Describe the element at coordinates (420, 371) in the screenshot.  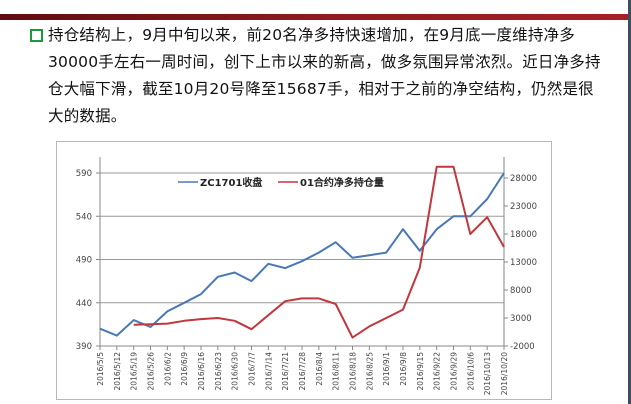
I see `x-axis-tick-label: 2016/9/15` at that location.